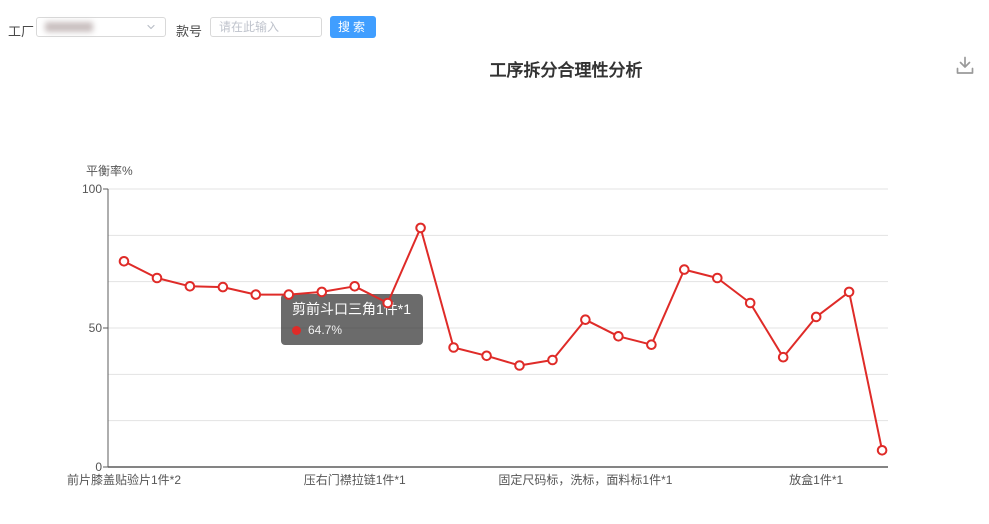  I want to click on factory-label: 工厂, so click(21, 31).